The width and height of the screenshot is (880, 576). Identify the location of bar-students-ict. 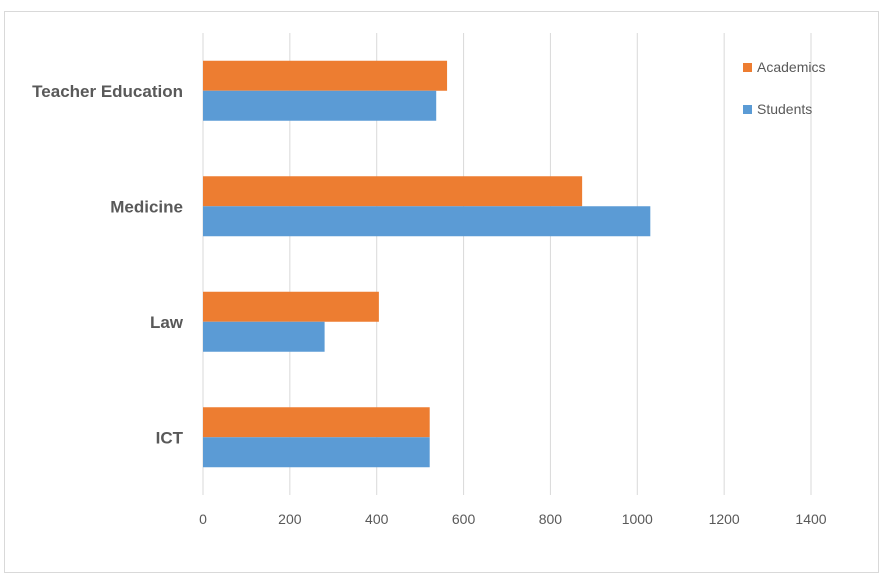
(316, 452).